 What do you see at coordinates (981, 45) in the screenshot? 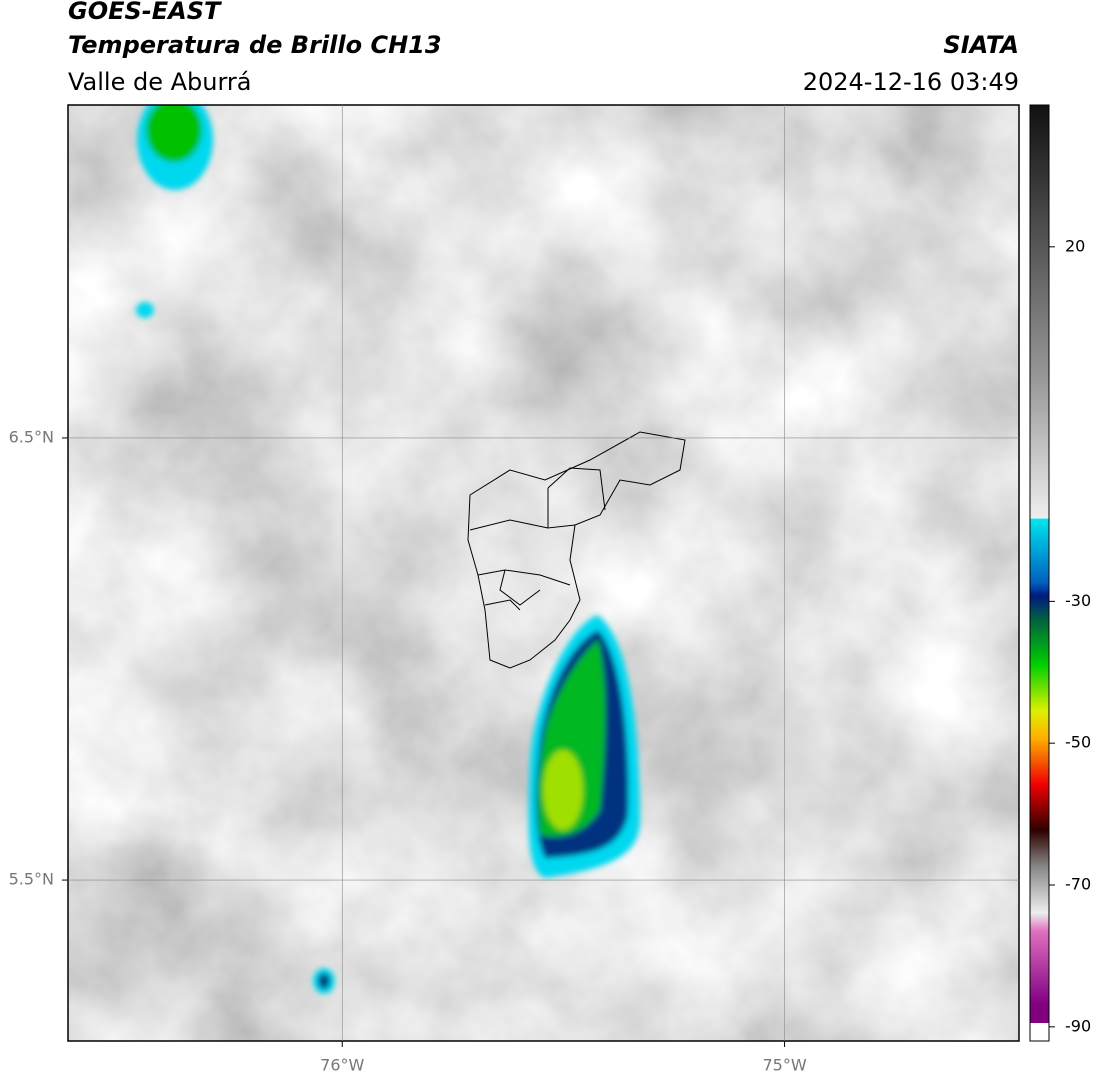
I see `source: SIATA` at bounding box center [981, 45].